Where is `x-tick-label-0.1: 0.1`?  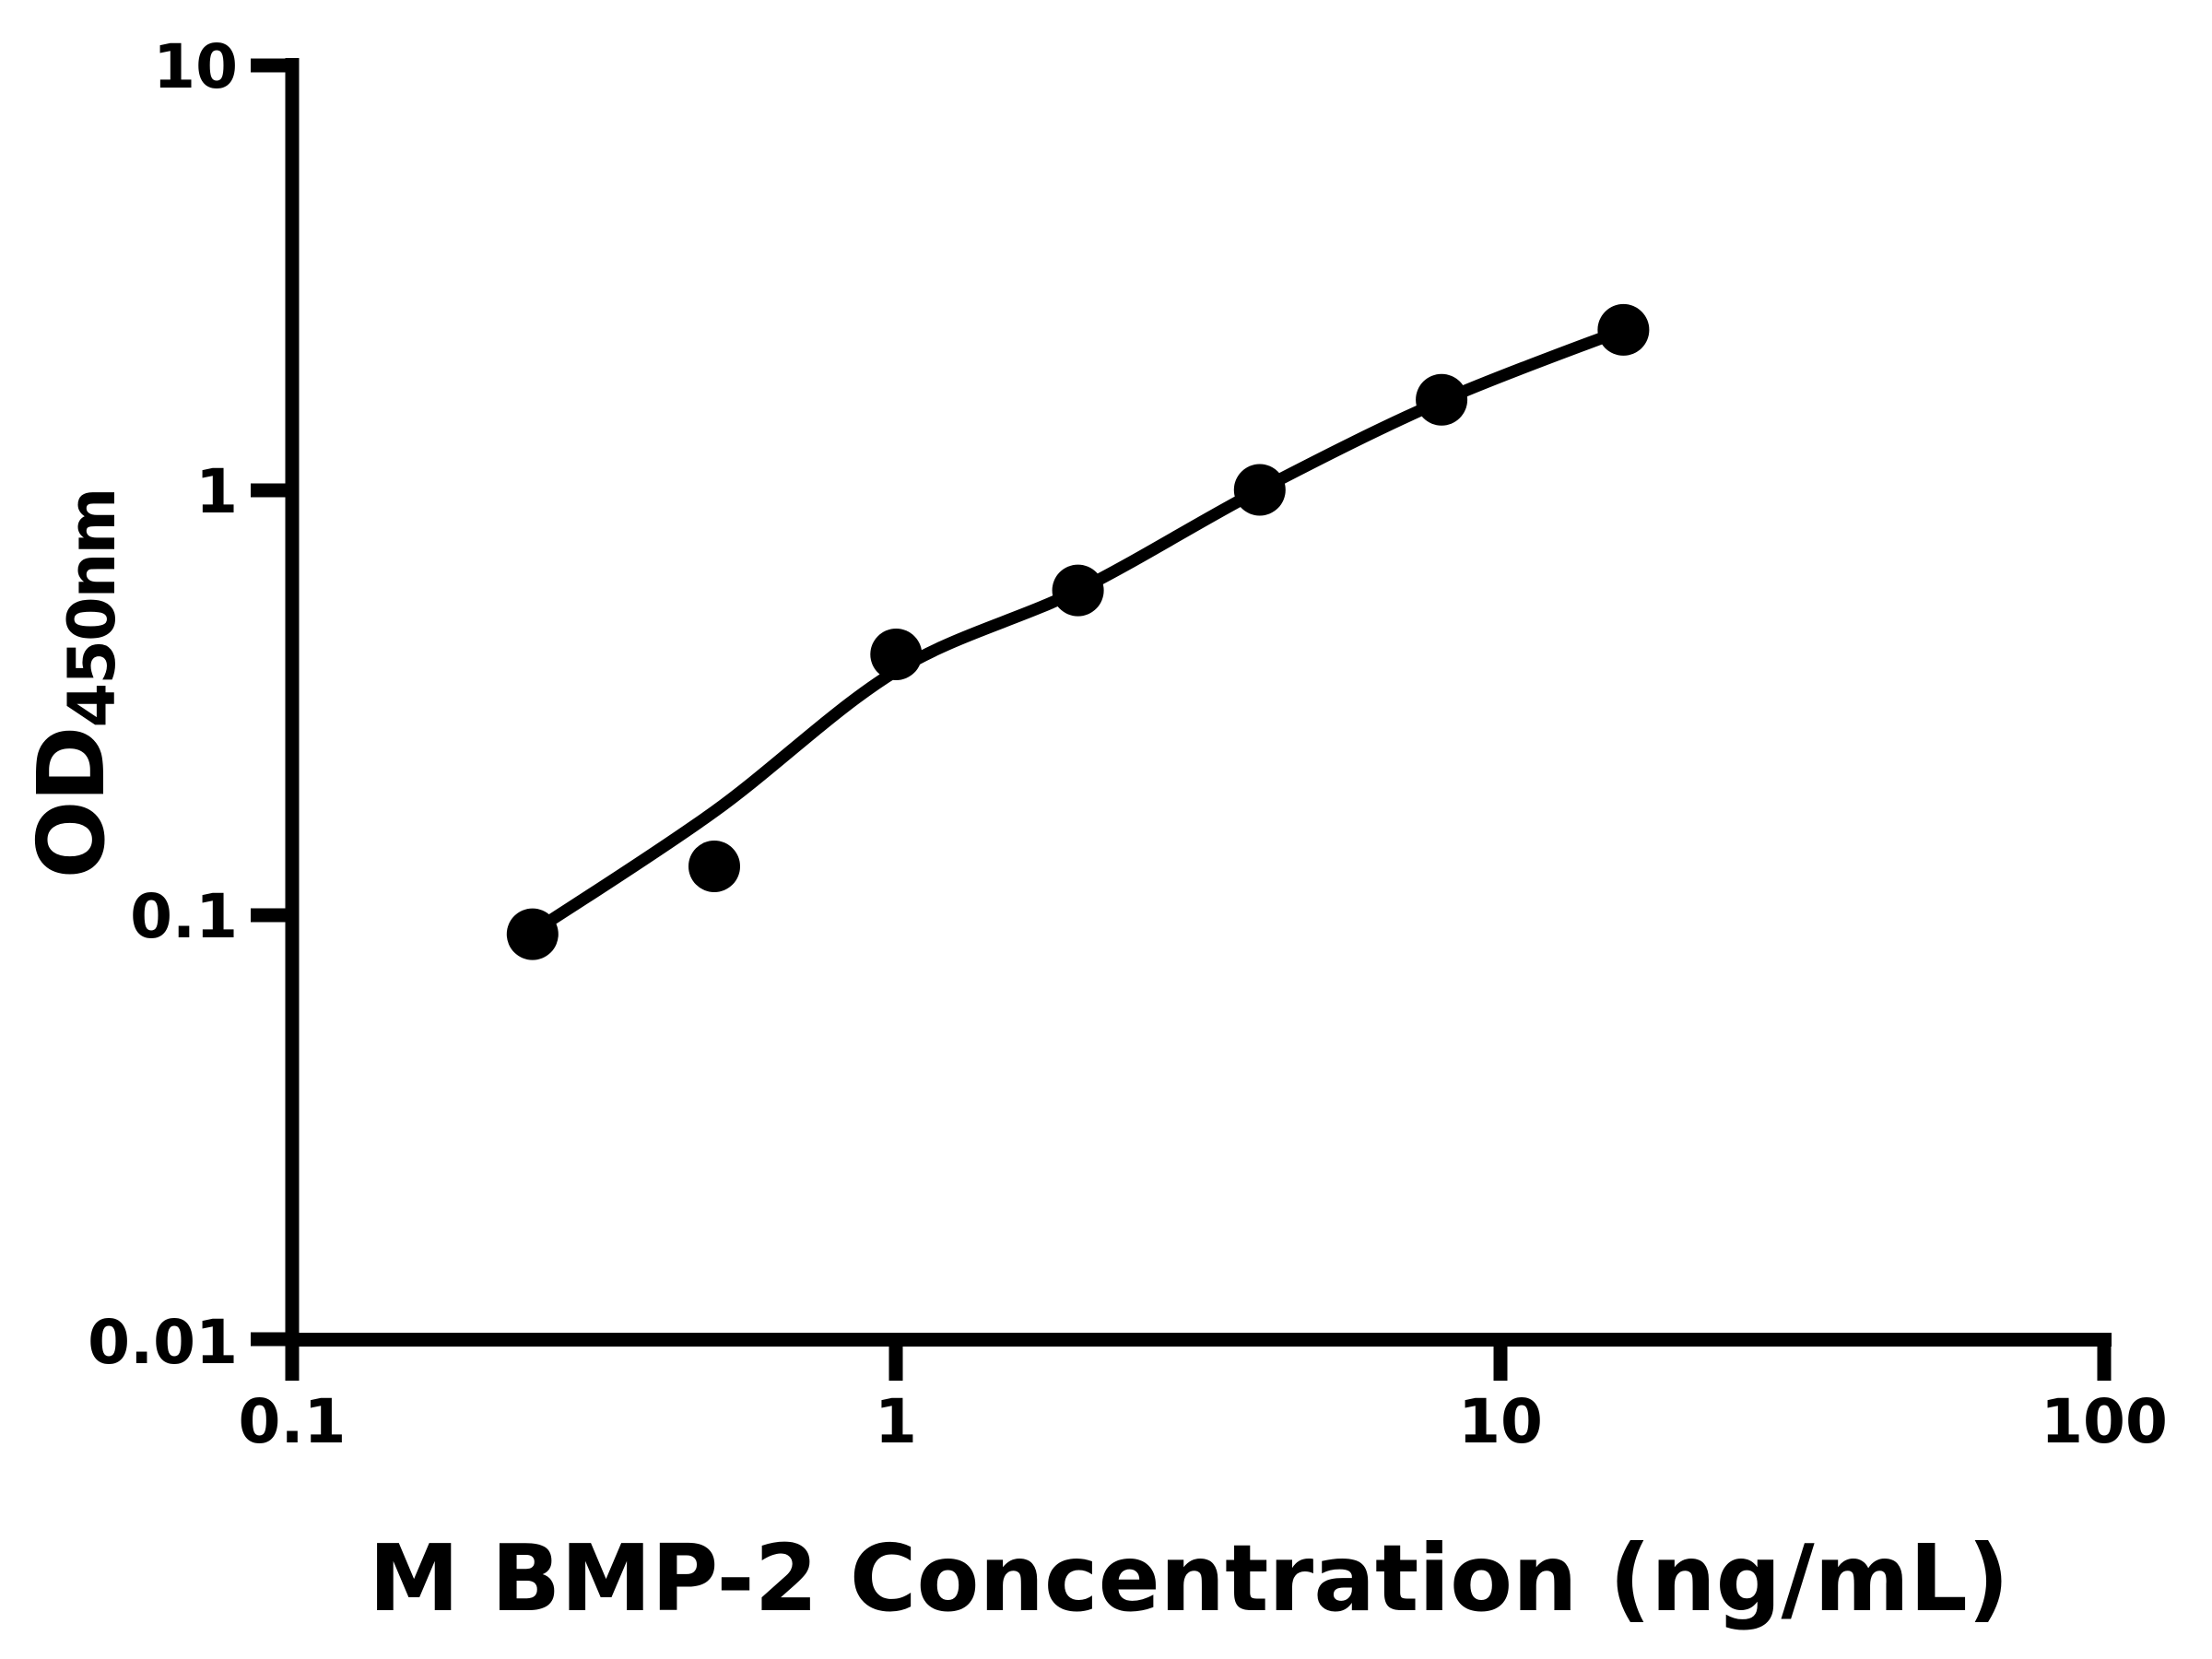 x-tick-label-0.1: 0.1 is located at coordinates (293, 1421).